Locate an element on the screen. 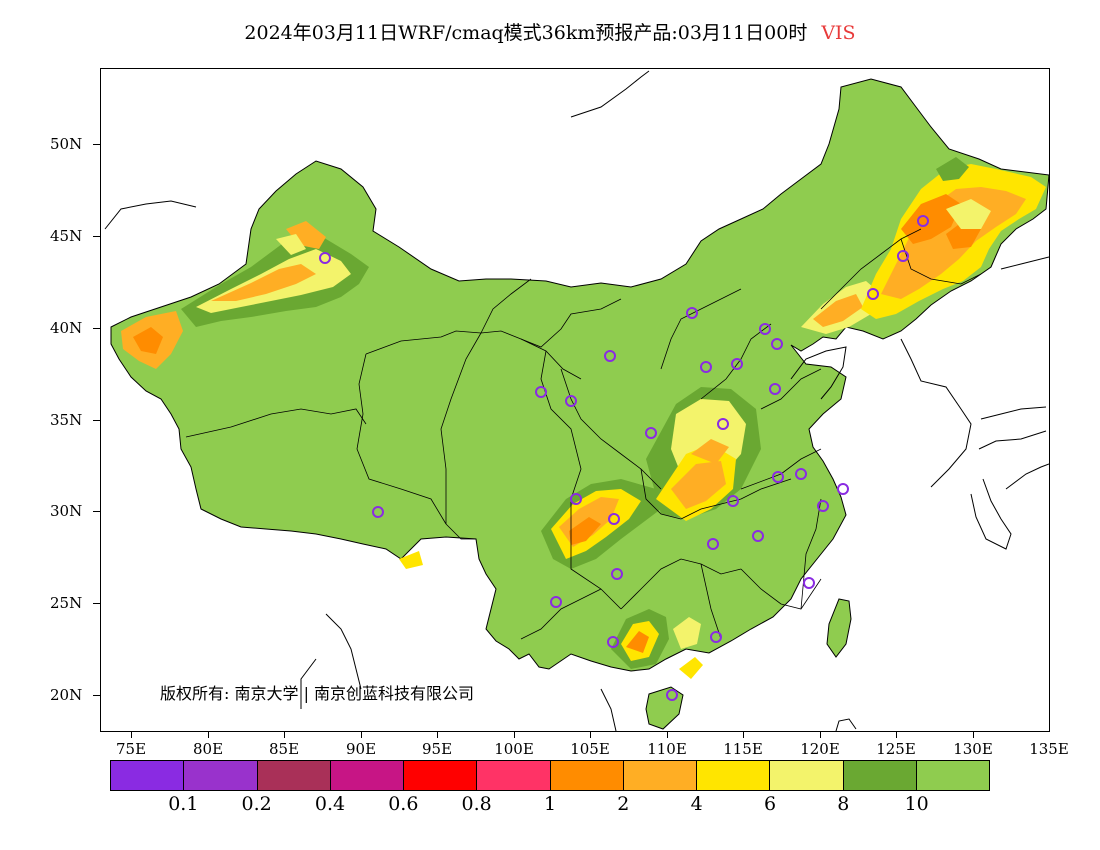  legend-label: 6 is located at coordinates (770, 804).